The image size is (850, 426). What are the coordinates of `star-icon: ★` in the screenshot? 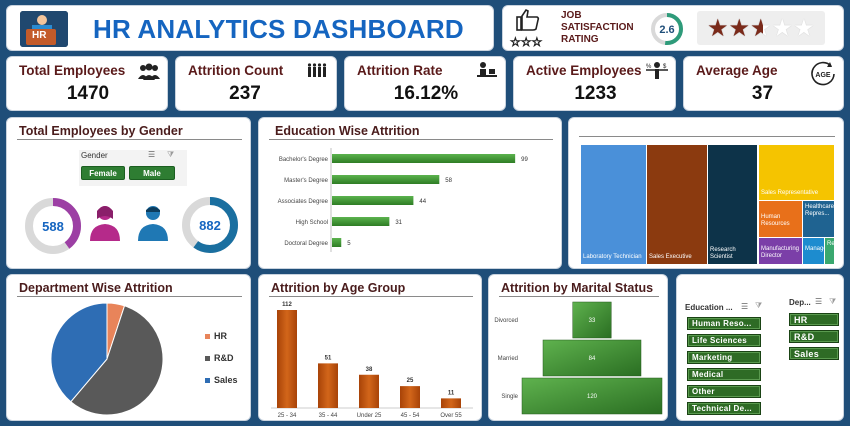 It's located at (783, 28).